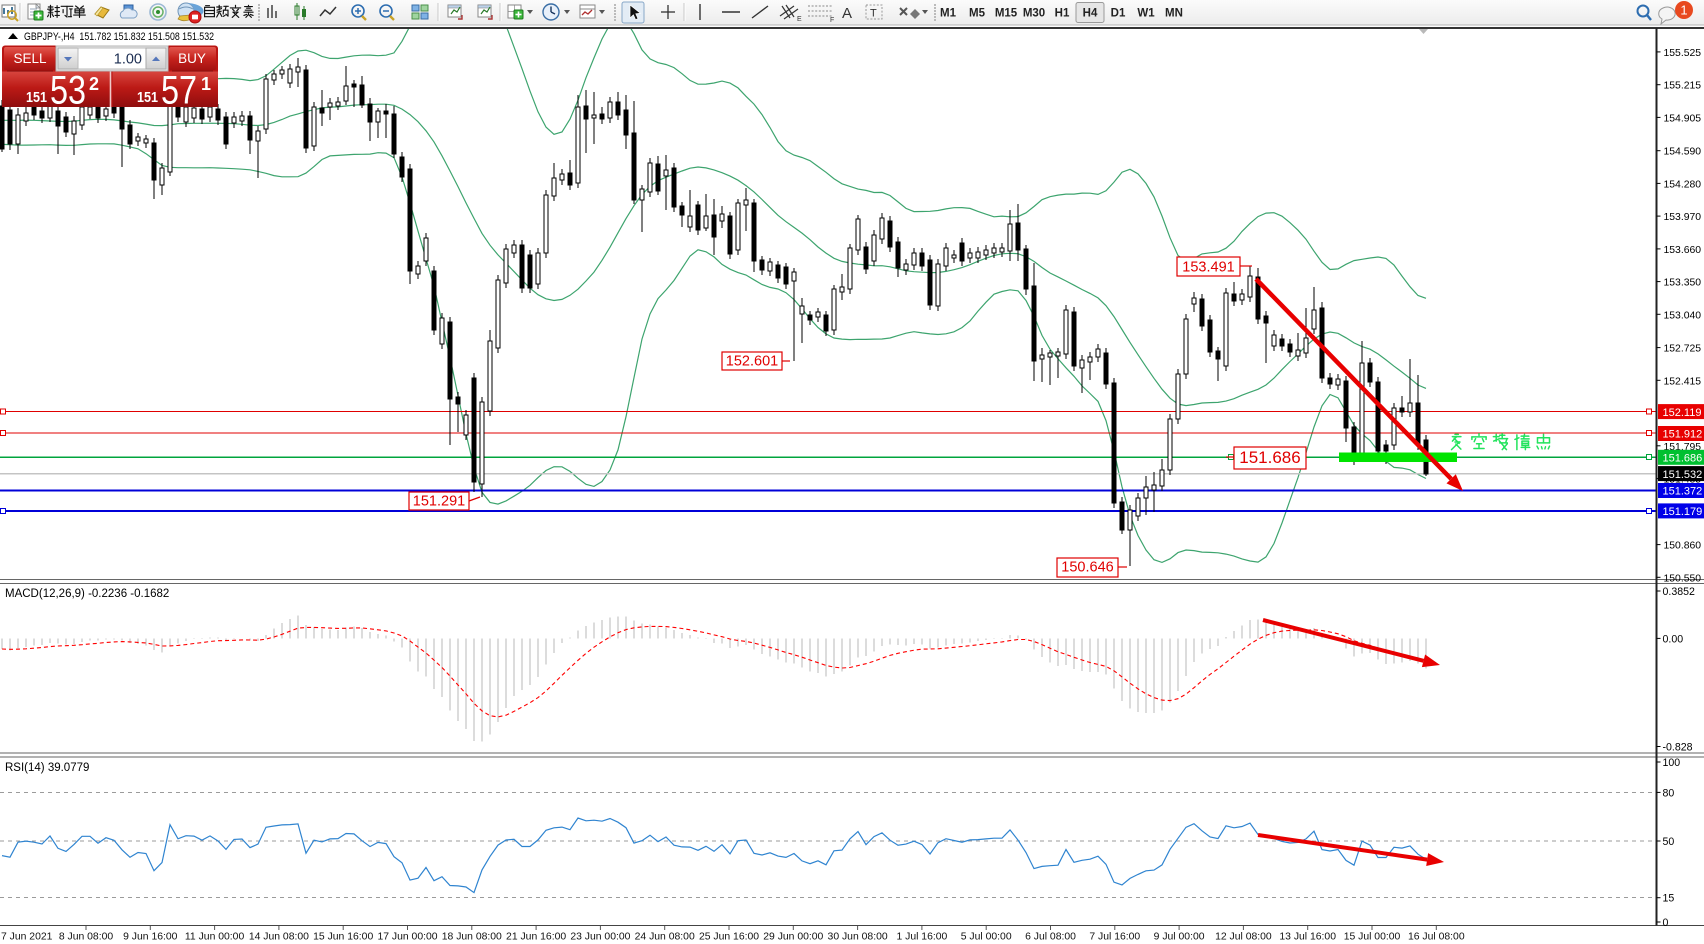  Describe the element at coordinates (799, 19) in the screenshot. I see `svg-text: E` at that location.